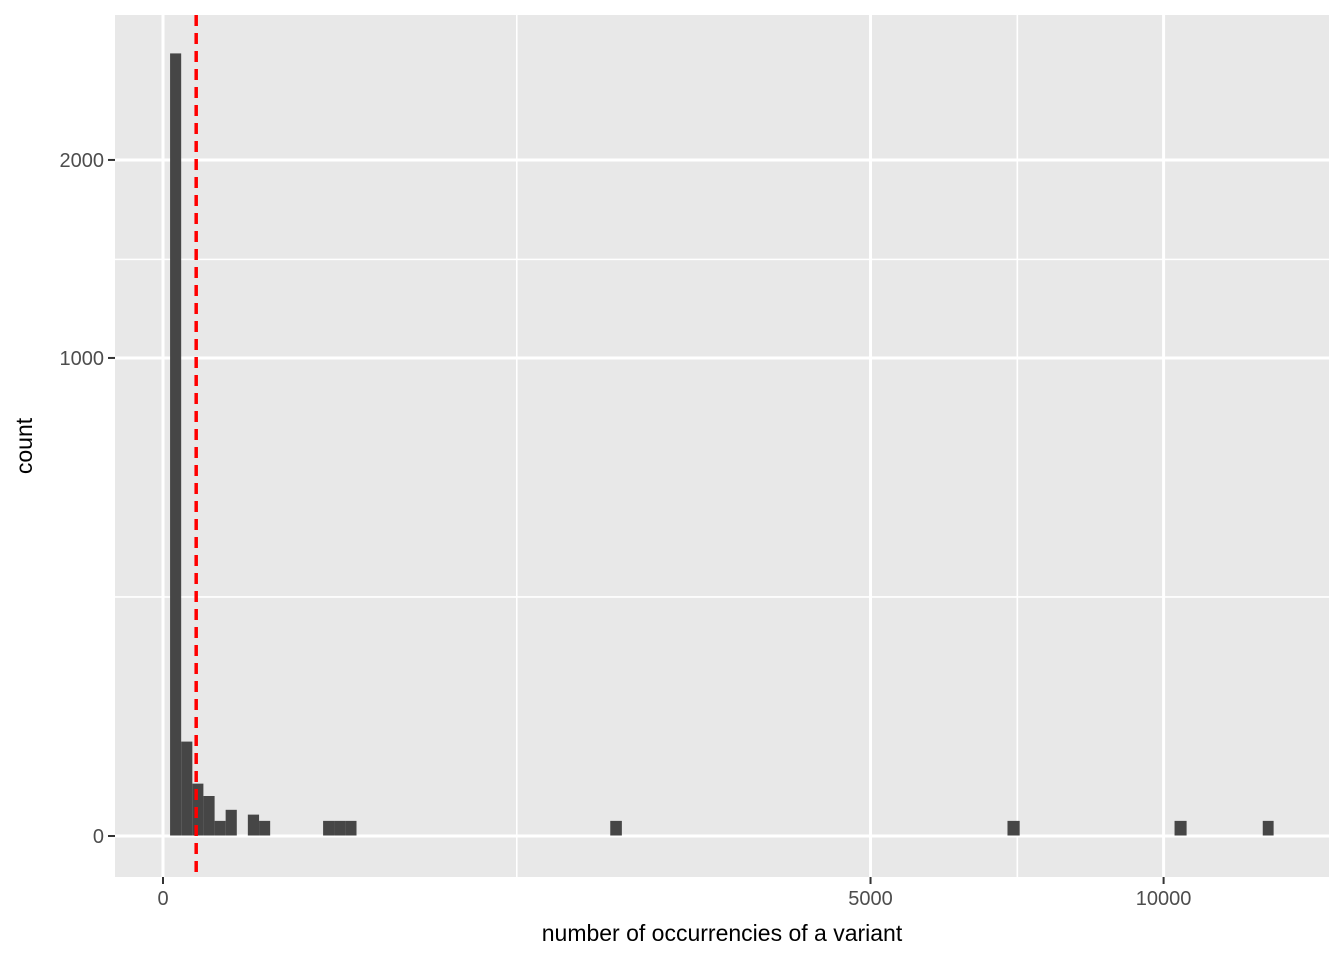 The height and width of the screenshot is (960, 1344). I want to click on y-tick-label: 1000, so click(82, 359).